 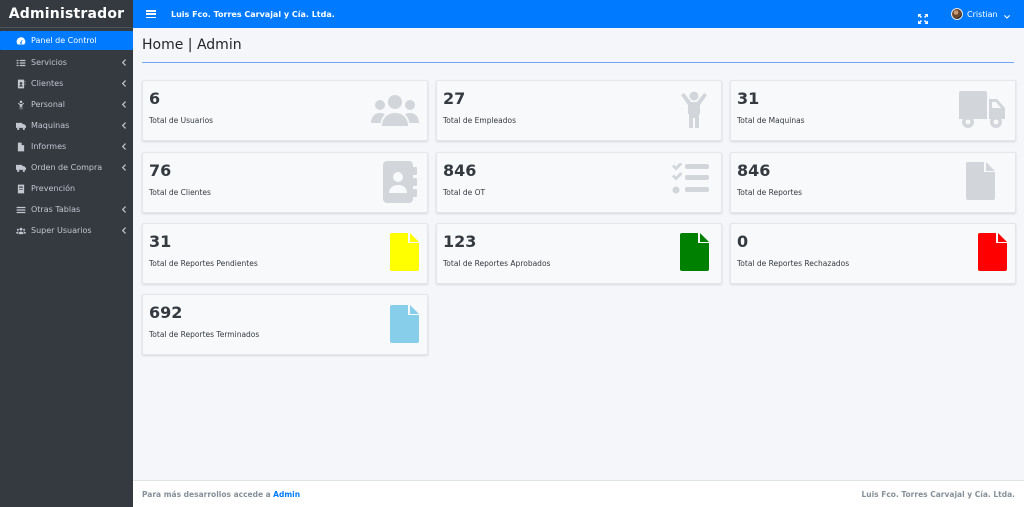 I want to click on sidebar-item-informes: Informes, so click(x=66, y=146).